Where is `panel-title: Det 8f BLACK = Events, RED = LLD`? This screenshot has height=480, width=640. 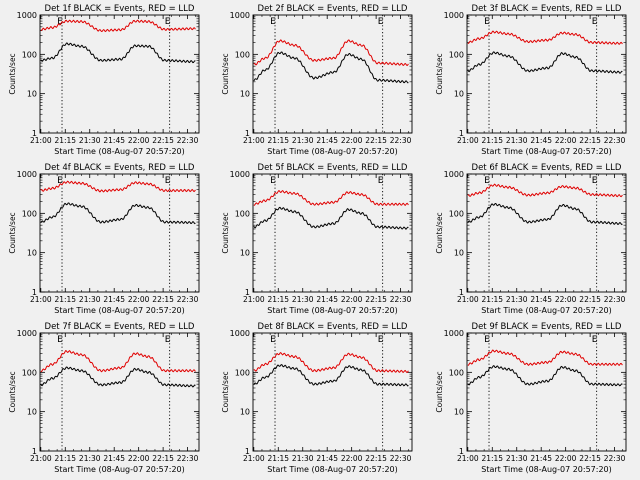 panel-title: Det 8f BLACK = Events, RED = LLD is located at coordinates (333, 327).